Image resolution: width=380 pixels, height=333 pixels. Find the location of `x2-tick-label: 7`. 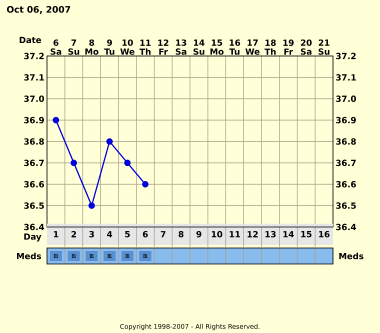

x2-tick-label: 7 is located at coordinates (163, 234).